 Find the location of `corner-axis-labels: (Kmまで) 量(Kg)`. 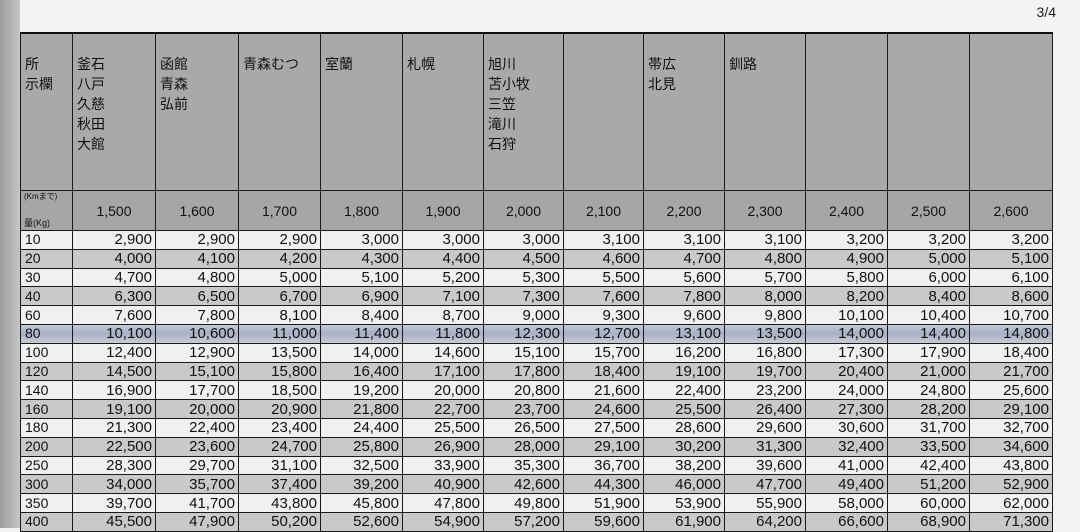

corner-axis-labels: (Kmまで) 量(Kg) is located at coordinates (46, 210).